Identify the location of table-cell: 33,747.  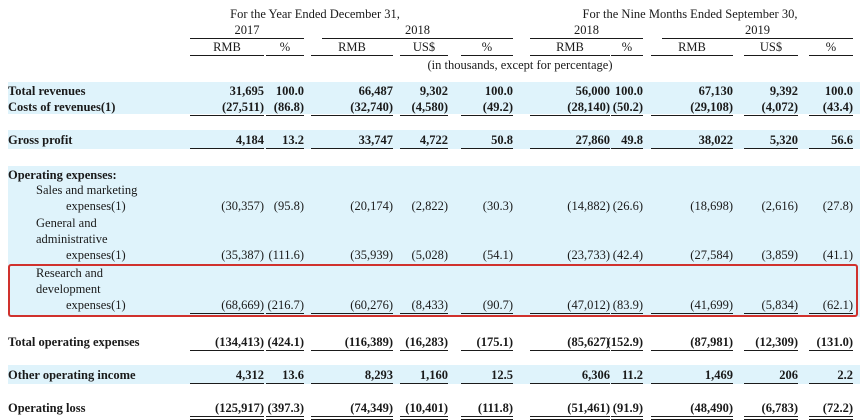
(375, 140).